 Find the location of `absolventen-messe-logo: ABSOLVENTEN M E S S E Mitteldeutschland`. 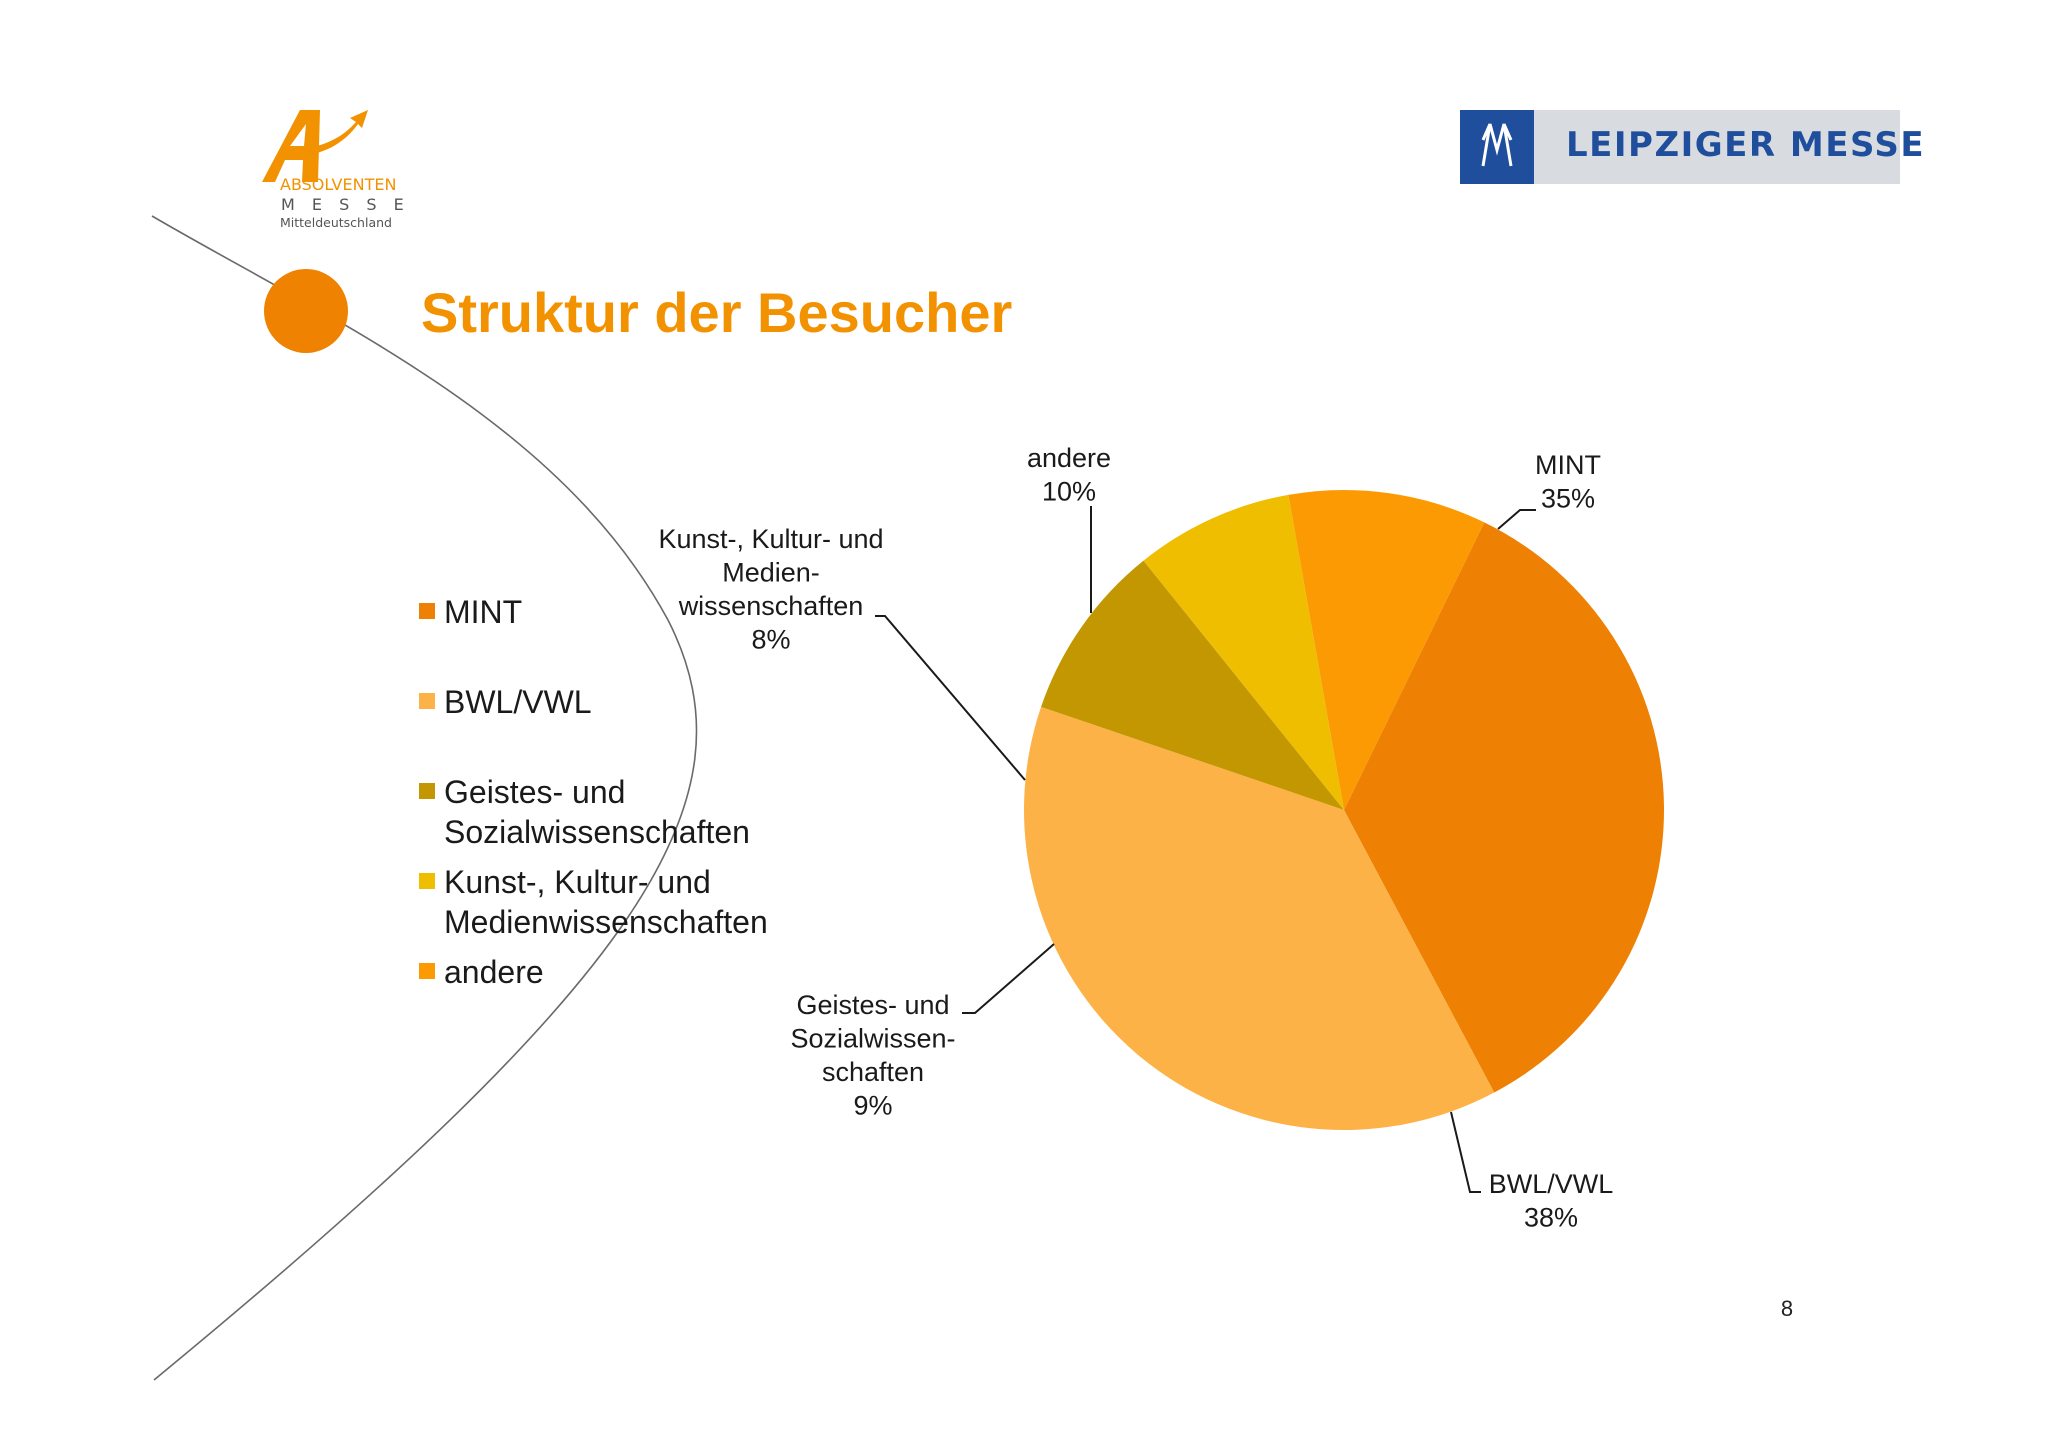

absolventen-messe-logo: ABSOLVENTEN M E S S E Mitteldeutschland is located at coordinates (336, 170).